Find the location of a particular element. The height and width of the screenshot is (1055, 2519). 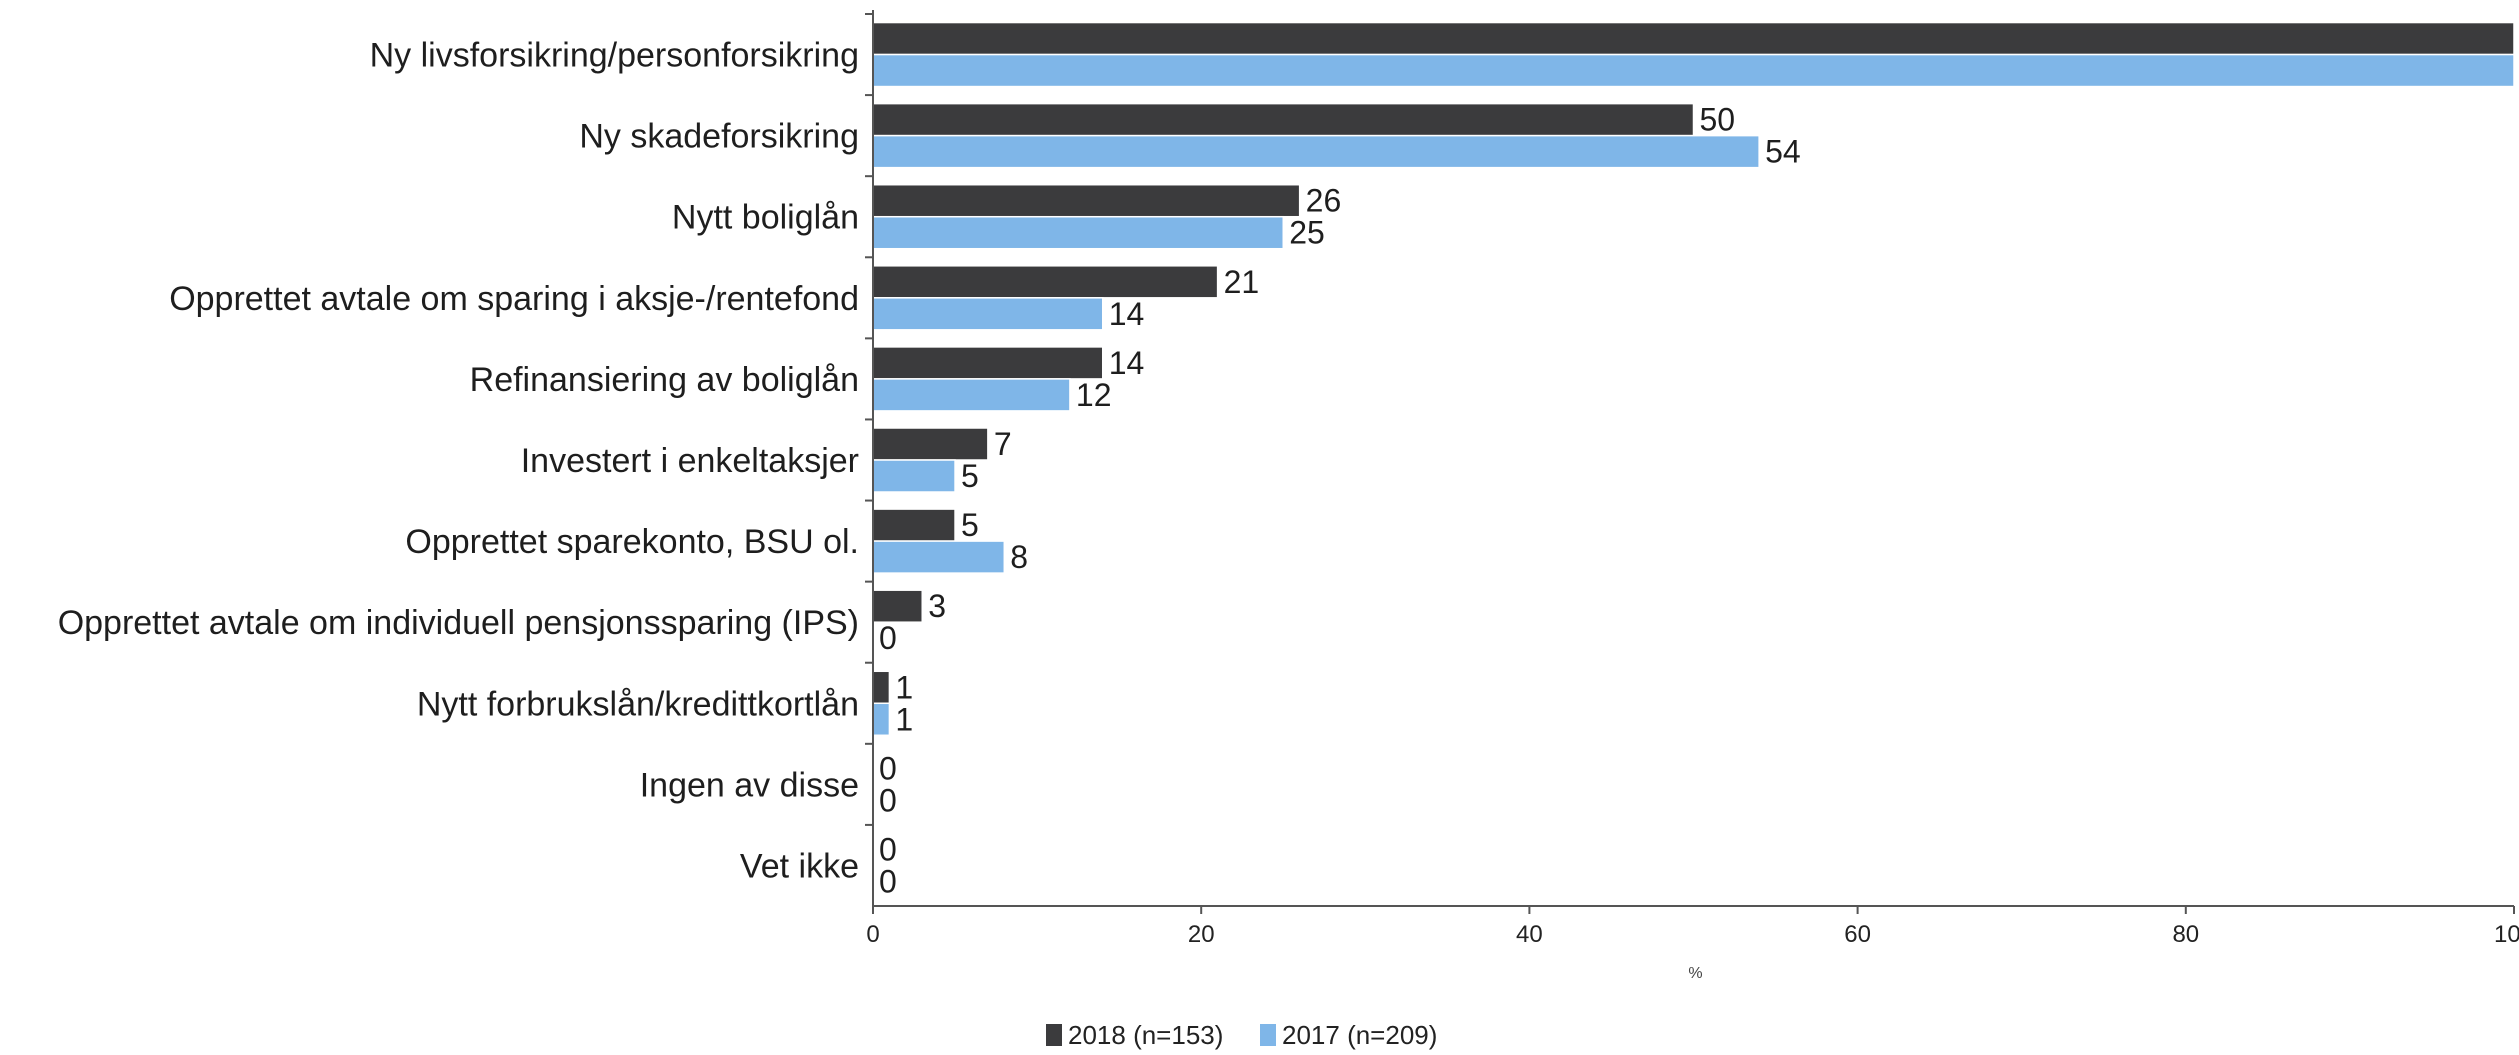

data-label: 50 is located at coordinates (1718, 120).